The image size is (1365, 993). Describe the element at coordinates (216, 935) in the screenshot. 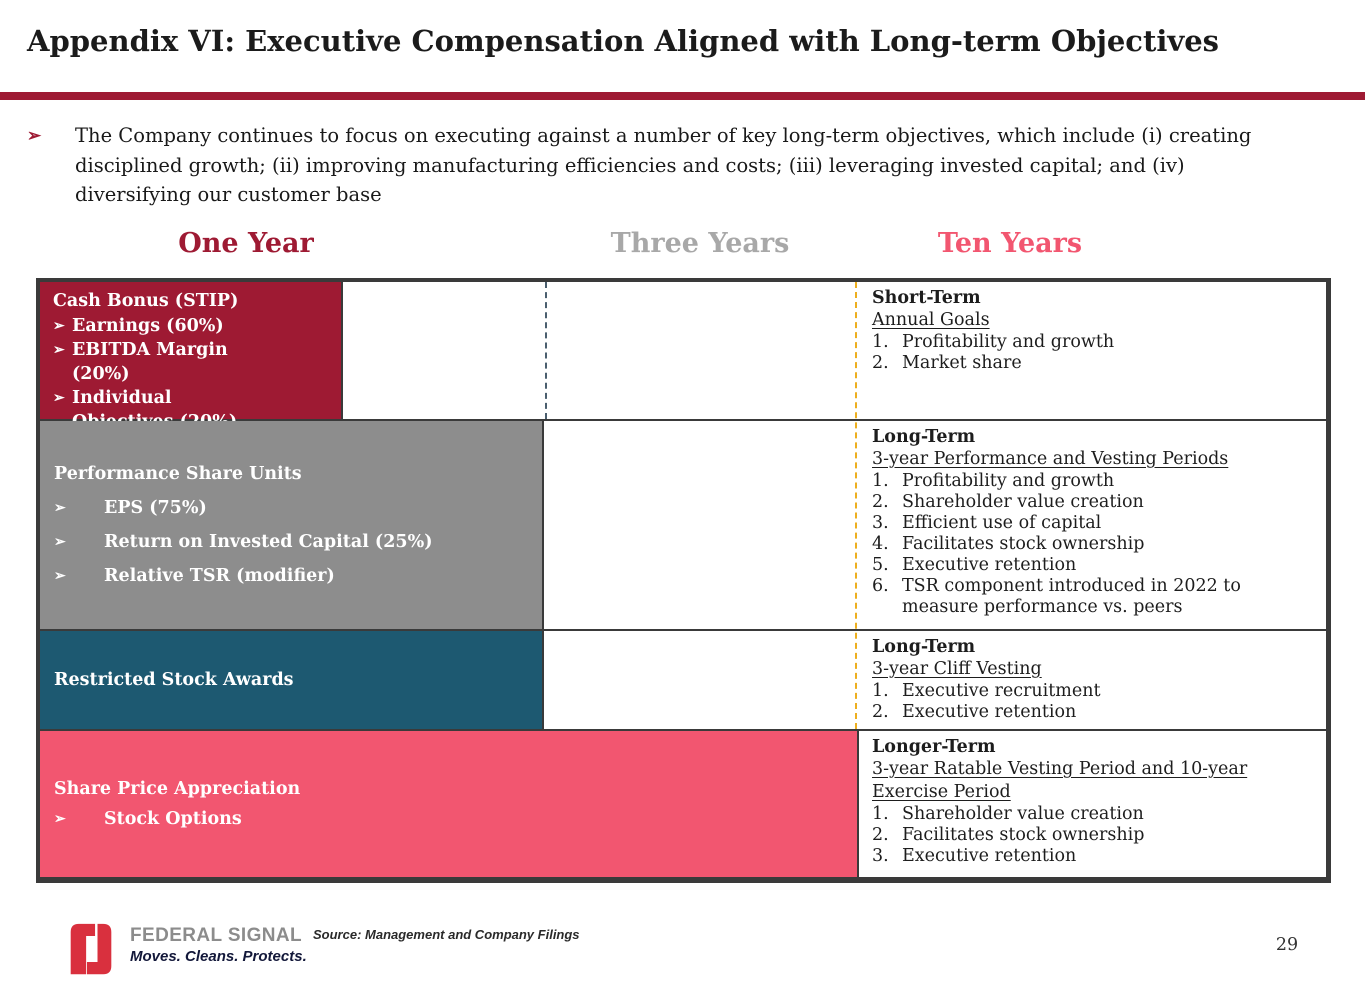

I see `logo-wordmark: FEDERAL SIGNAL` at that location.